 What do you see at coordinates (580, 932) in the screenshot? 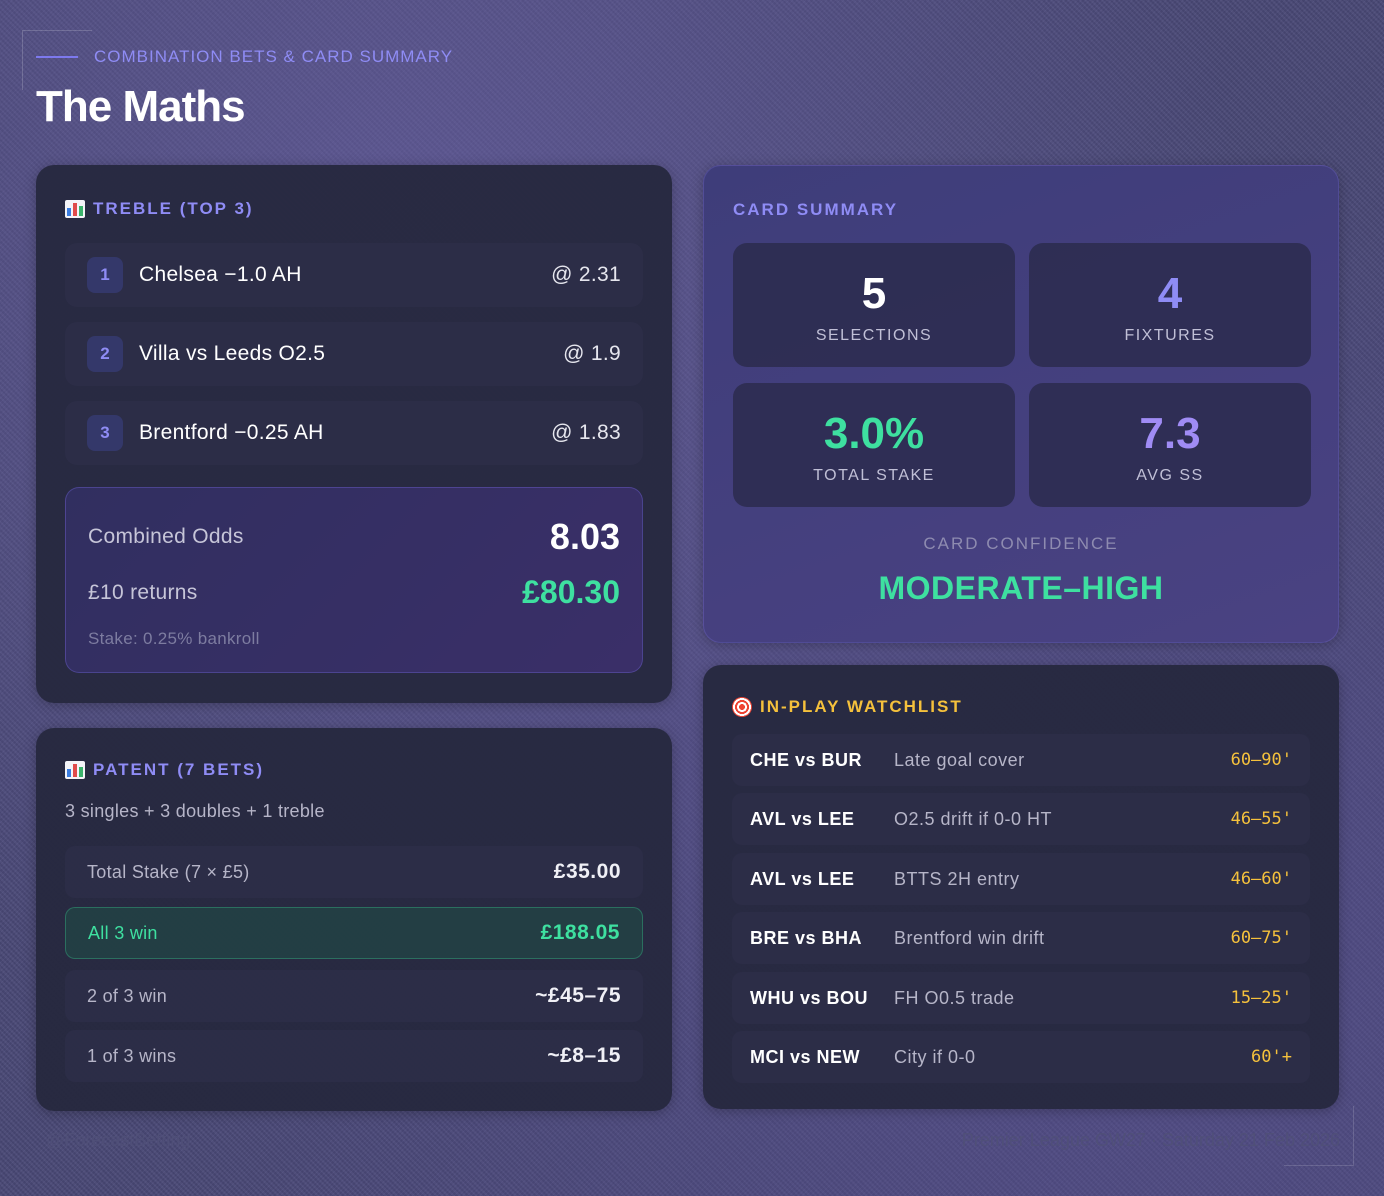
I see `patent-row-value: £188.05` at bounding box center [580, 932].